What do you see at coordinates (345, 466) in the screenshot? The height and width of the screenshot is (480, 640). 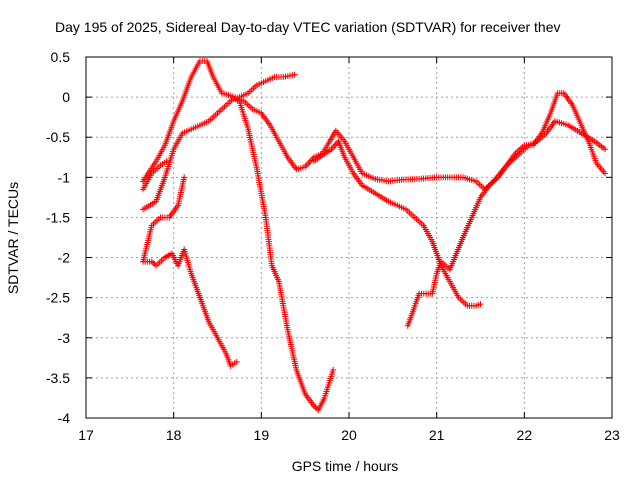 I see `x-axis-label: GPS time / hours` at bounding box center [345, 466].